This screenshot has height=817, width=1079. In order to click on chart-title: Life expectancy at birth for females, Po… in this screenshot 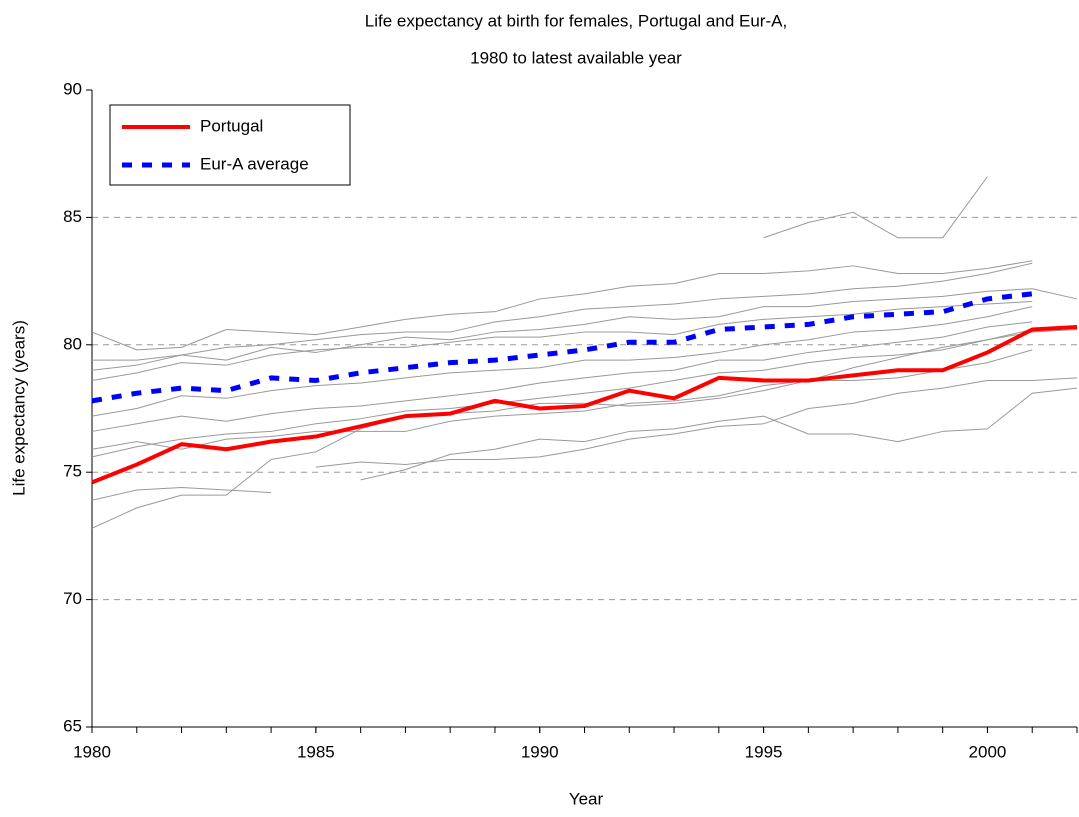, I will do `click(576, 20)`.